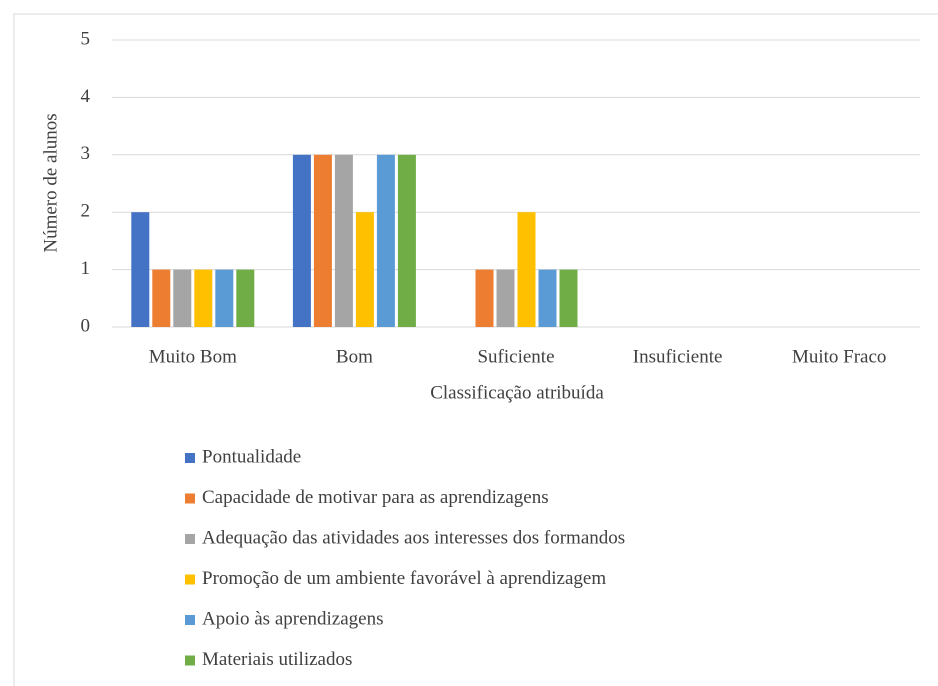  Describe the element at coordinates (293, 618) in the screenshot. I see `legend-label: Apoio às aprendizagens` at that location.